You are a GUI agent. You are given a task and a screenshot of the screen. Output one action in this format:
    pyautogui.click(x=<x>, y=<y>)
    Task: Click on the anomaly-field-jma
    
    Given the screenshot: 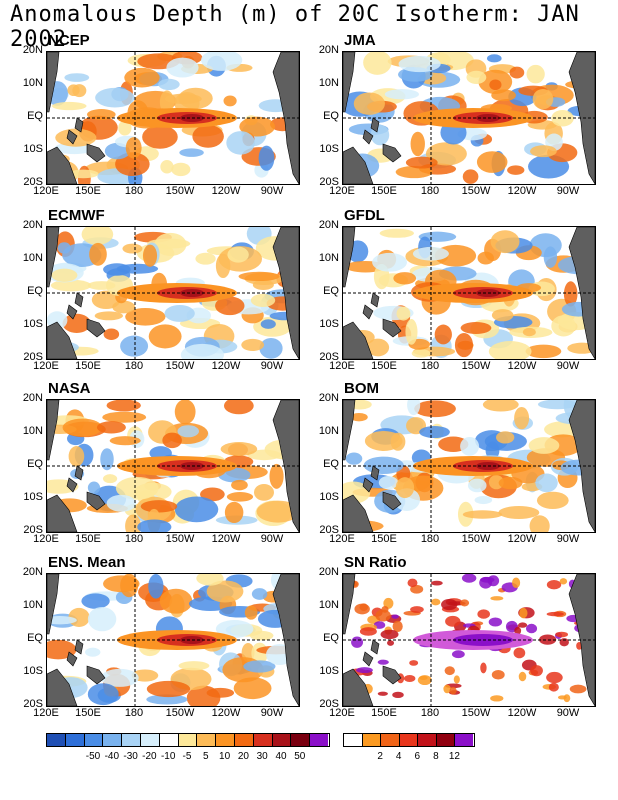 What is the action you would take?
    pyautogui.click(x=469, y=118)
    